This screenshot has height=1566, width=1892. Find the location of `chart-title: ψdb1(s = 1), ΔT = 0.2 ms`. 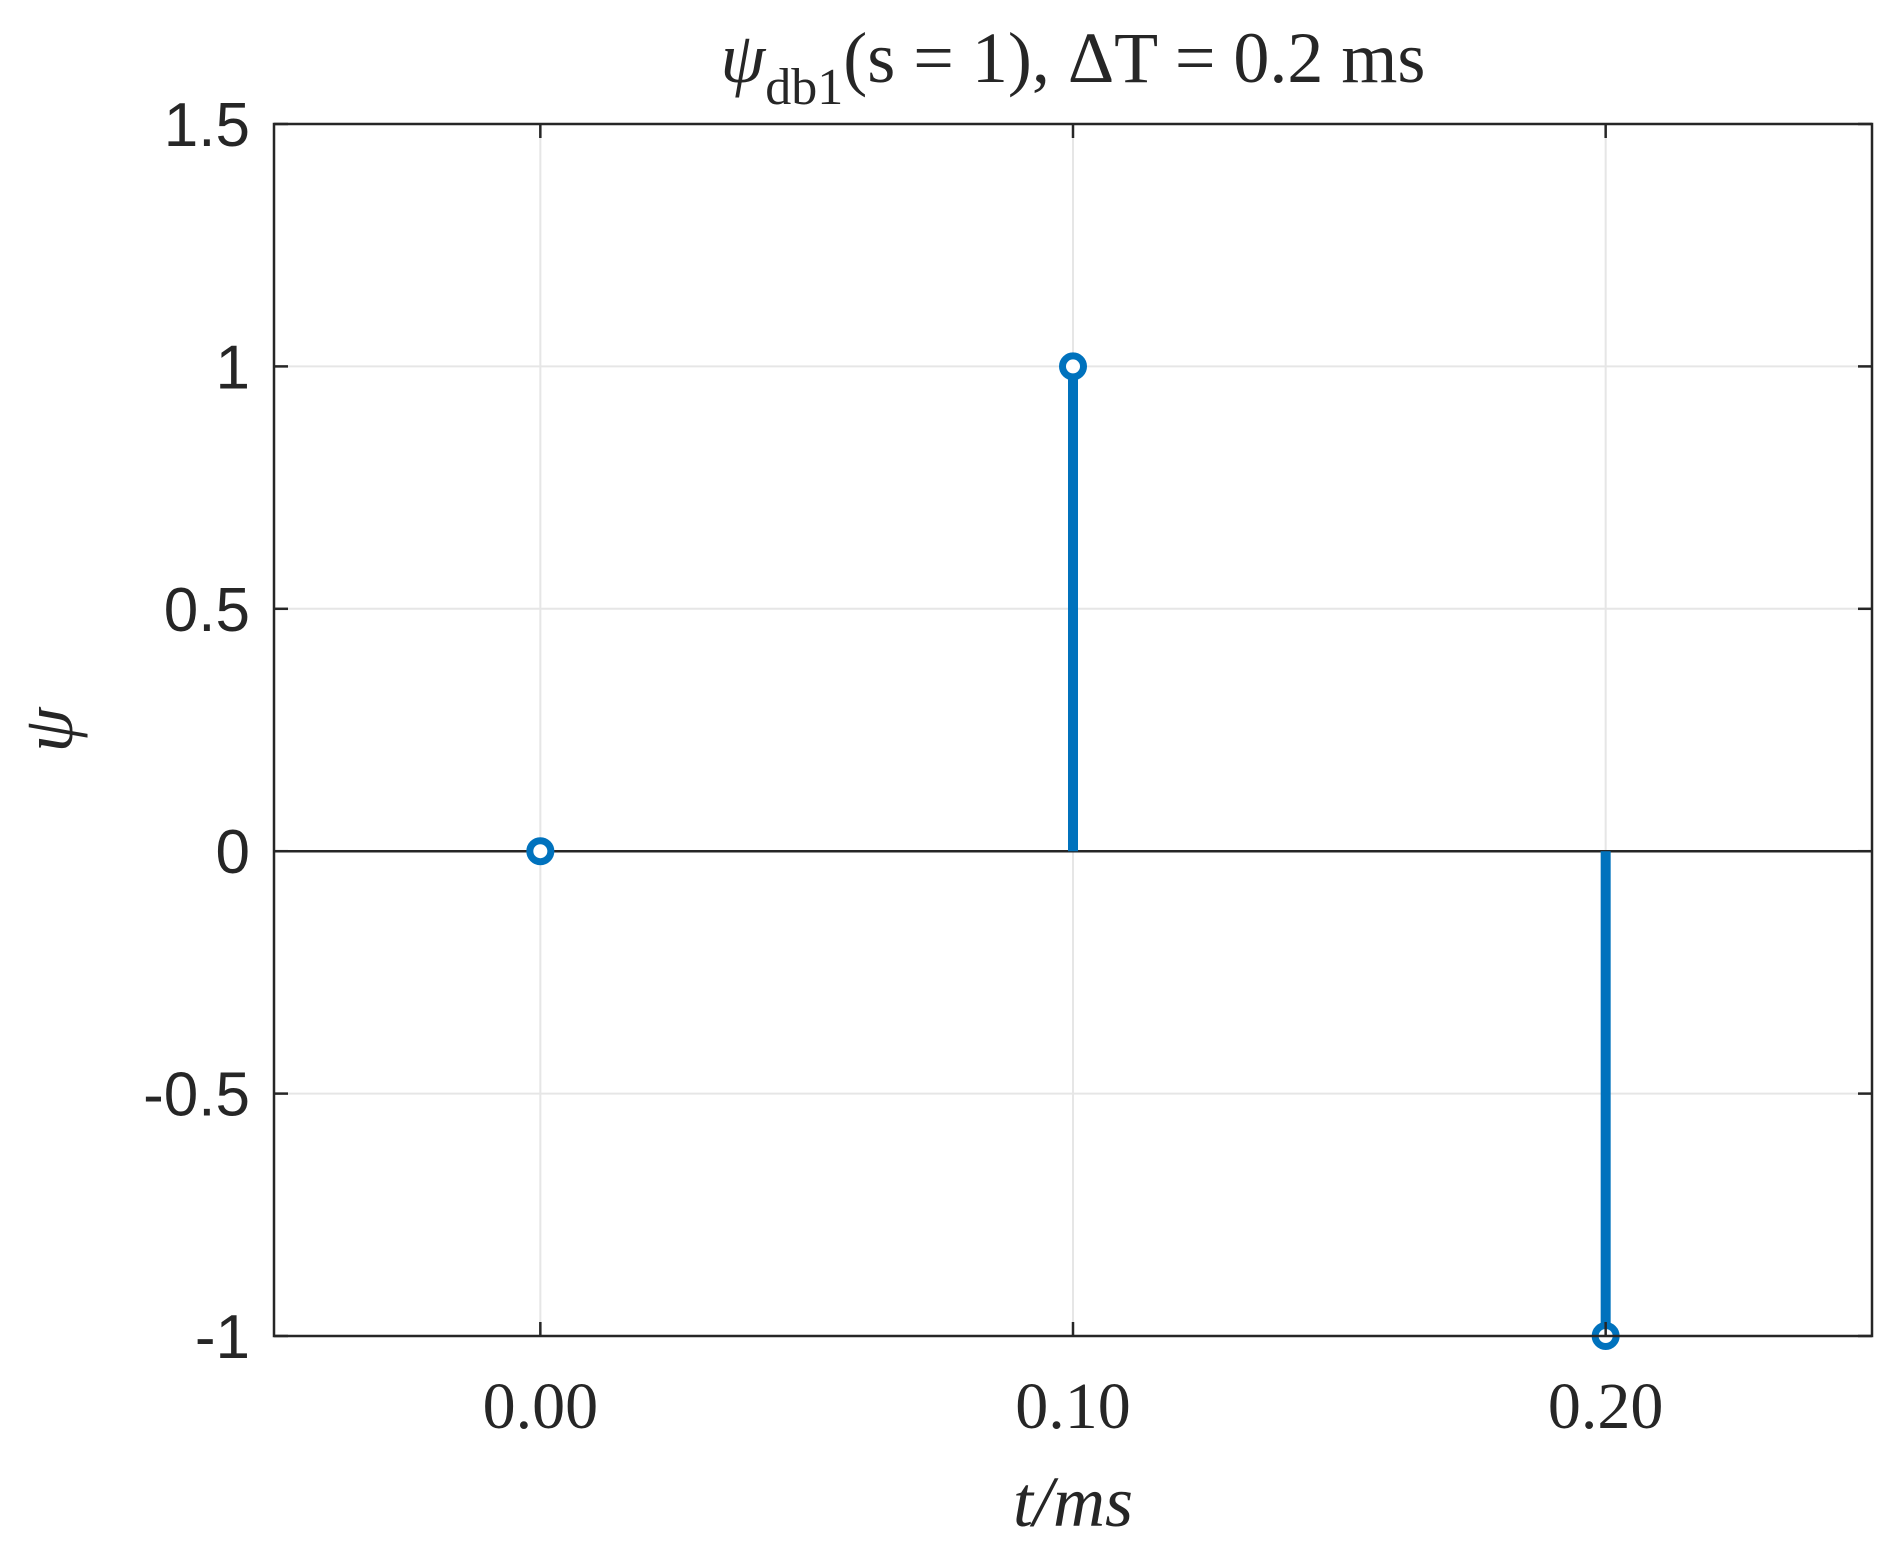

chart-title: ψdb1(s = 1), ΔT = 0.2 ms is located at coordinates (1073, 67).